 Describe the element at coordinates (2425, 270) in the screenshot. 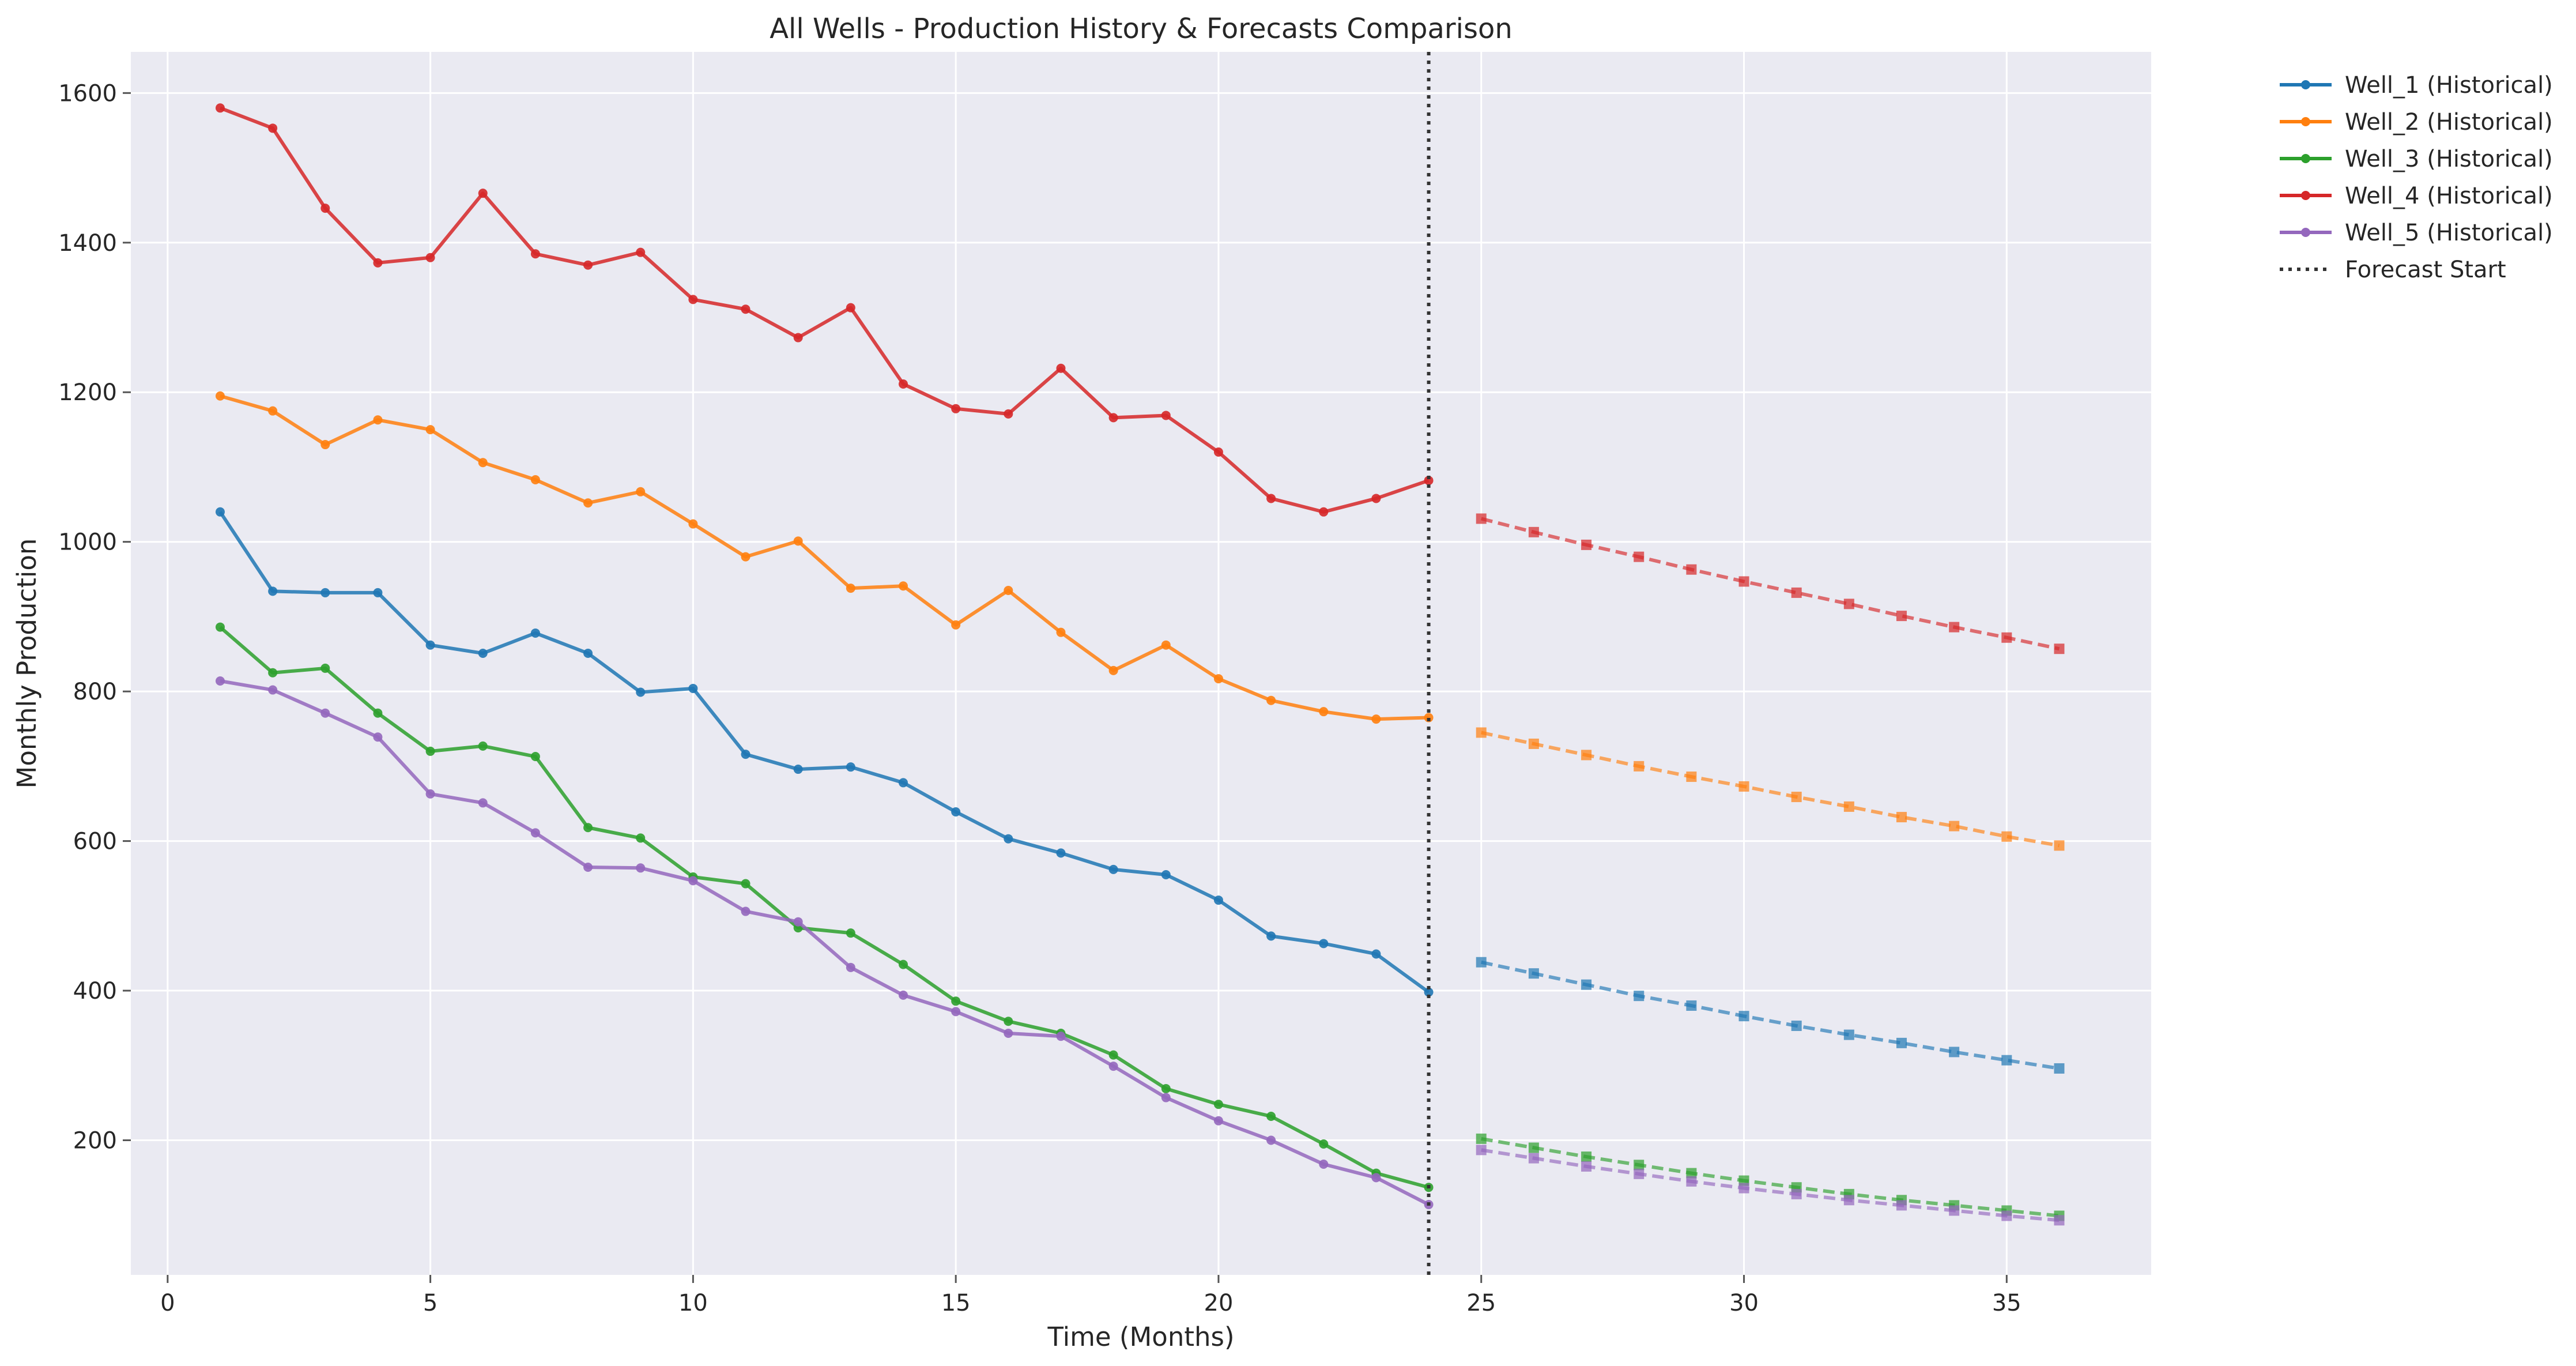

I see `legend-label: Forecast Start` at that location.